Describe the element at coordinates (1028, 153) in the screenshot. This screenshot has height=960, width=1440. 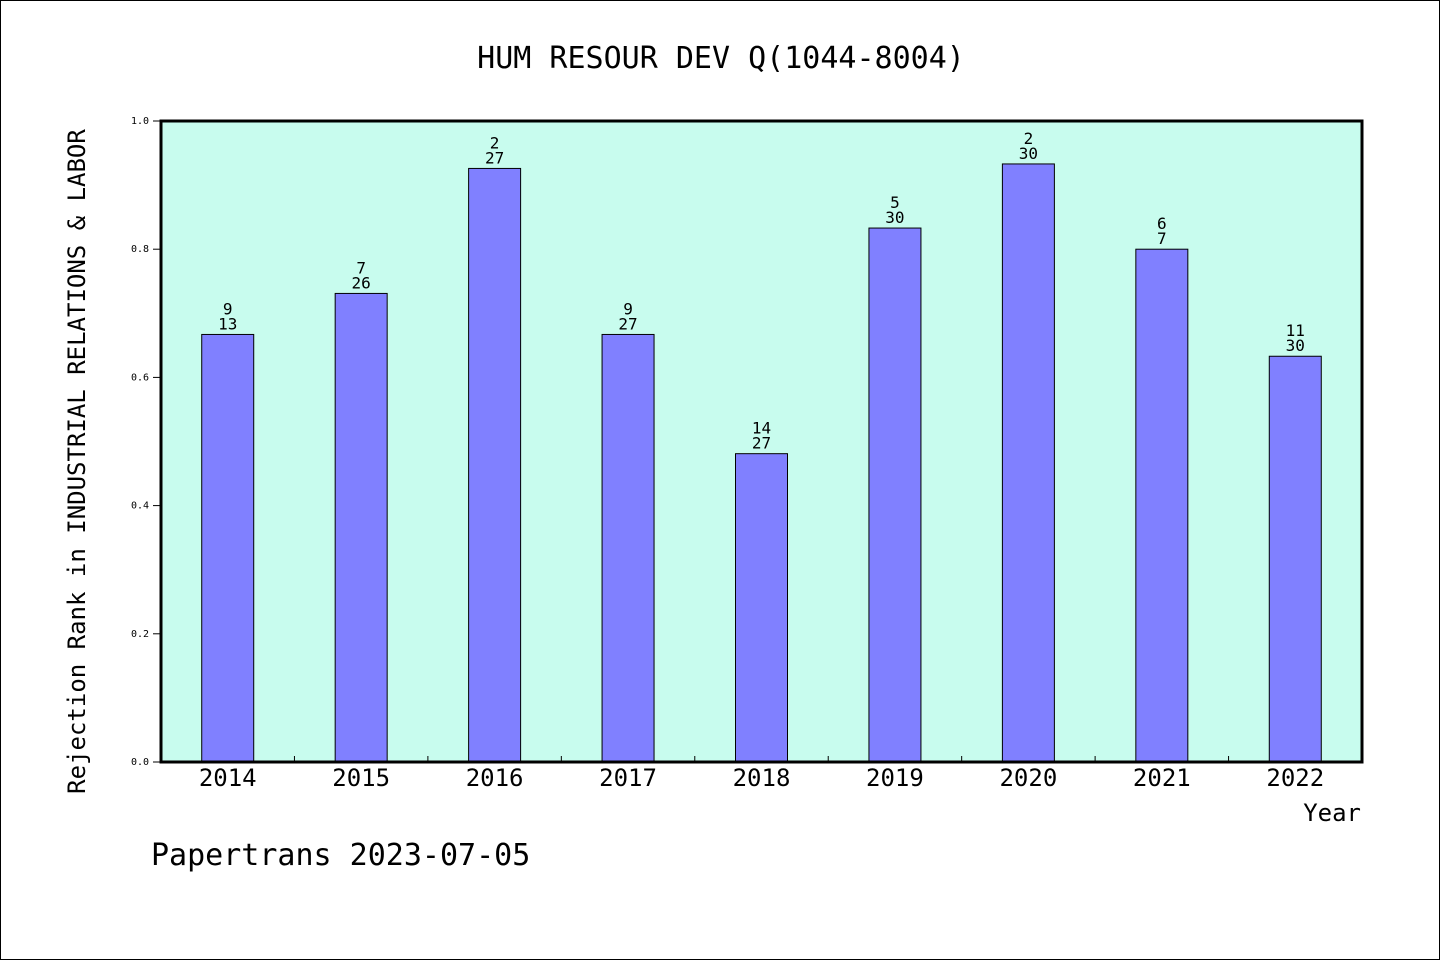
I see `bar-label-bottom-2020: 30` at that location.